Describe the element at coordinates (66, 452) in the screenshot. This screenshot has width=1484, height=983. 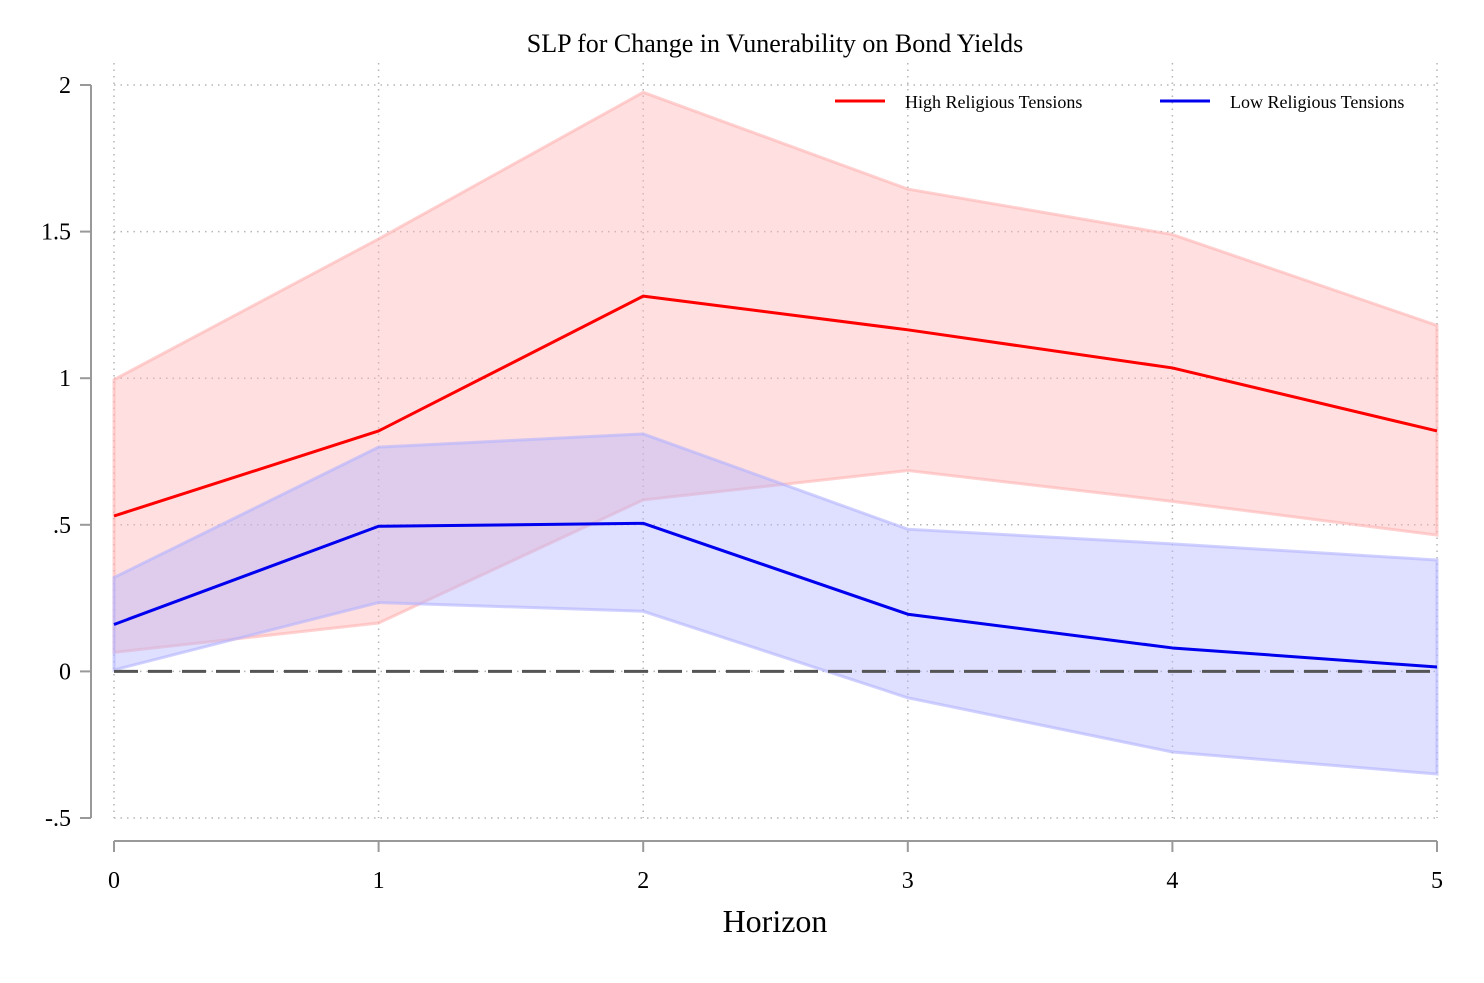
I see `y-ticks: -.5 0 .5 1 1.5 2` at that location.